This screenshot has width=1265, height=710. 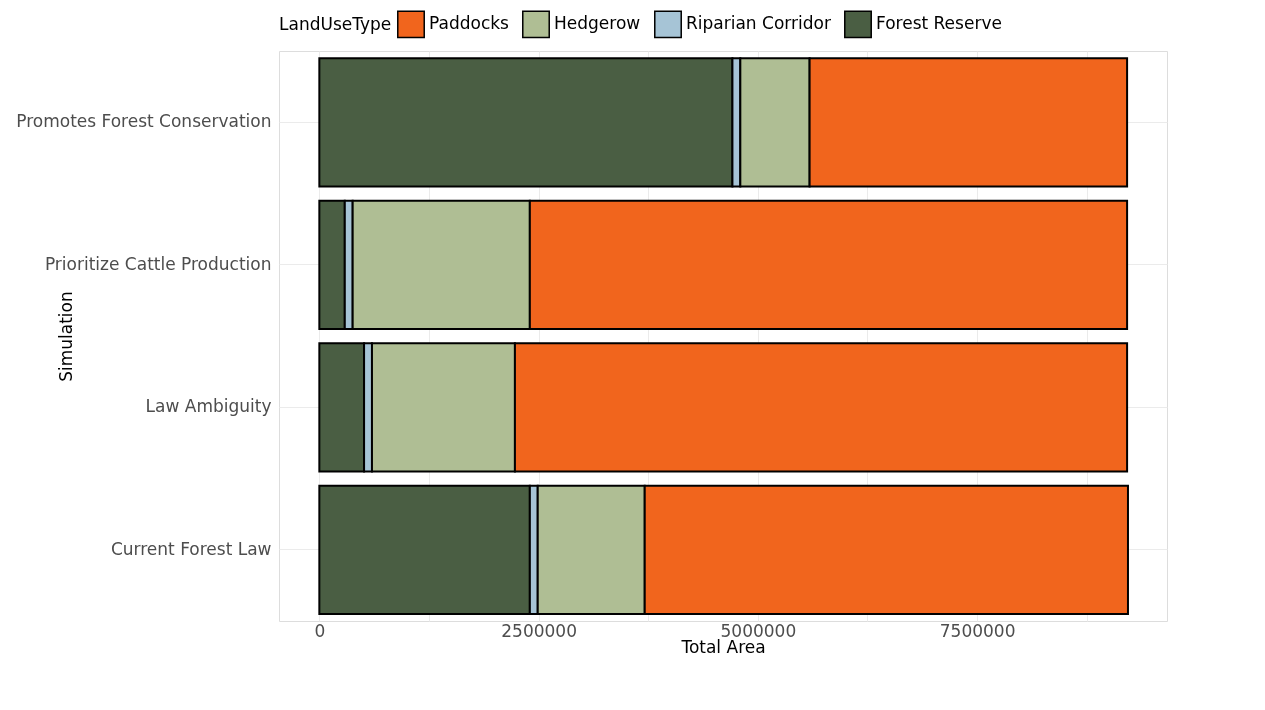 What do you see at coordinates (65, 336) in the screenshot?
I see `y-axis-title: Simulation` at bounding box center [65, 336].